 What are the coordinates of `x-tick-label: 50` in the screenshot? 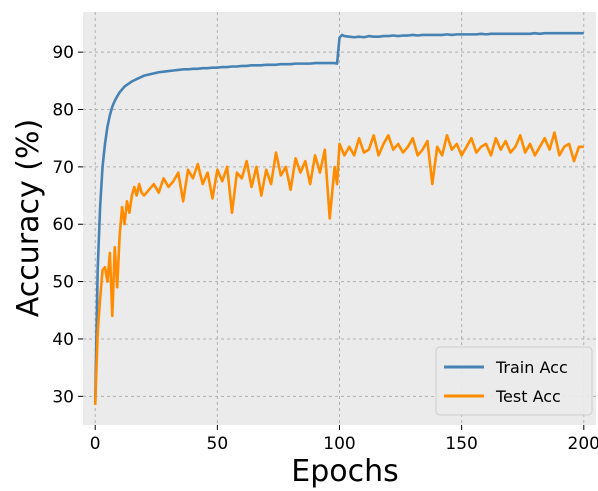 It's located at (218, 444).